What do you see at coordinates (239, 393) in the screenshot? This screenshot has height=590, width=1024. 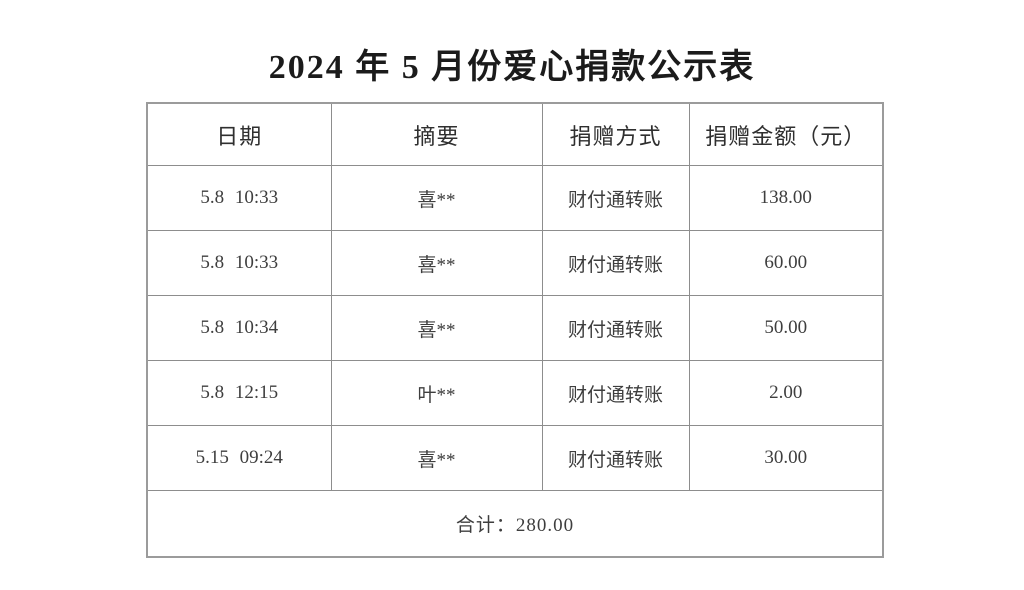 I see `cell-date: 5.8 12:15` at bounding box center [239, 393].